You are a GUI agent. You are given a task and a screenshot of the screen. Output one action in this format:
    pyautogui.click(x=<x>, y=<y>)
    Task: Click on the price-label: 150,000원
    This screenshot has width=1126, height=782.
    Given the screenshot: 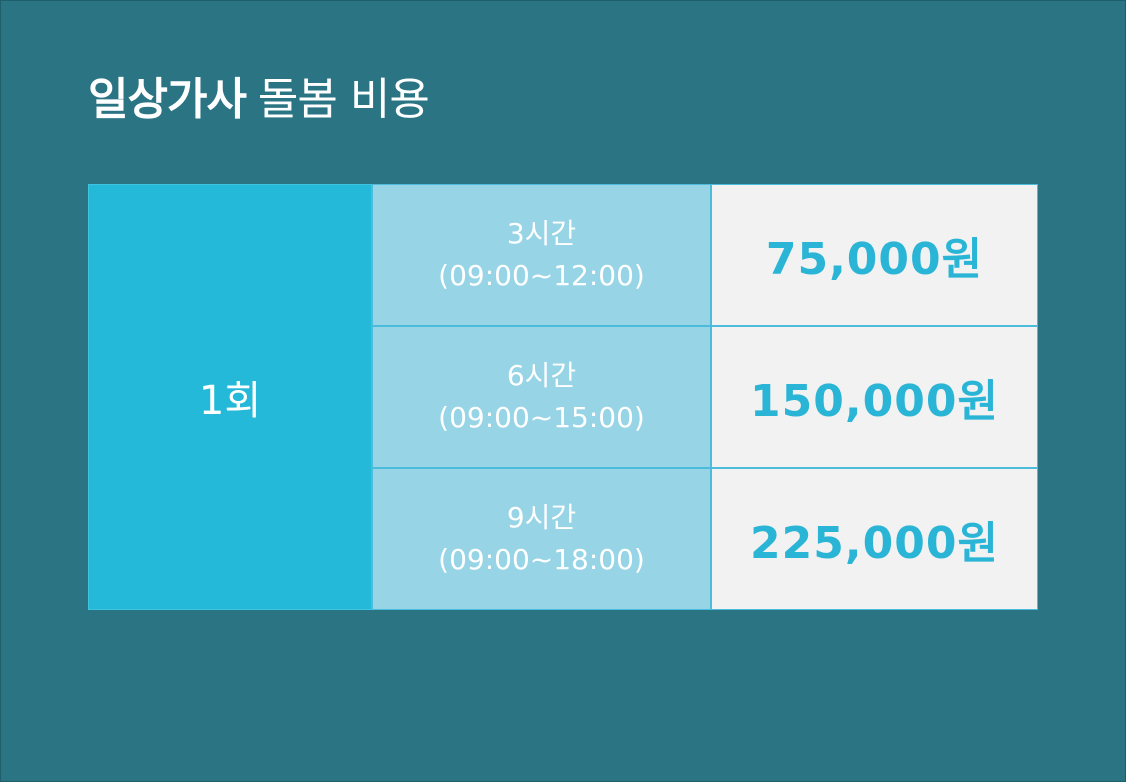 What is the action you would take?
    pyautogui.click(x=874, y=401)
    